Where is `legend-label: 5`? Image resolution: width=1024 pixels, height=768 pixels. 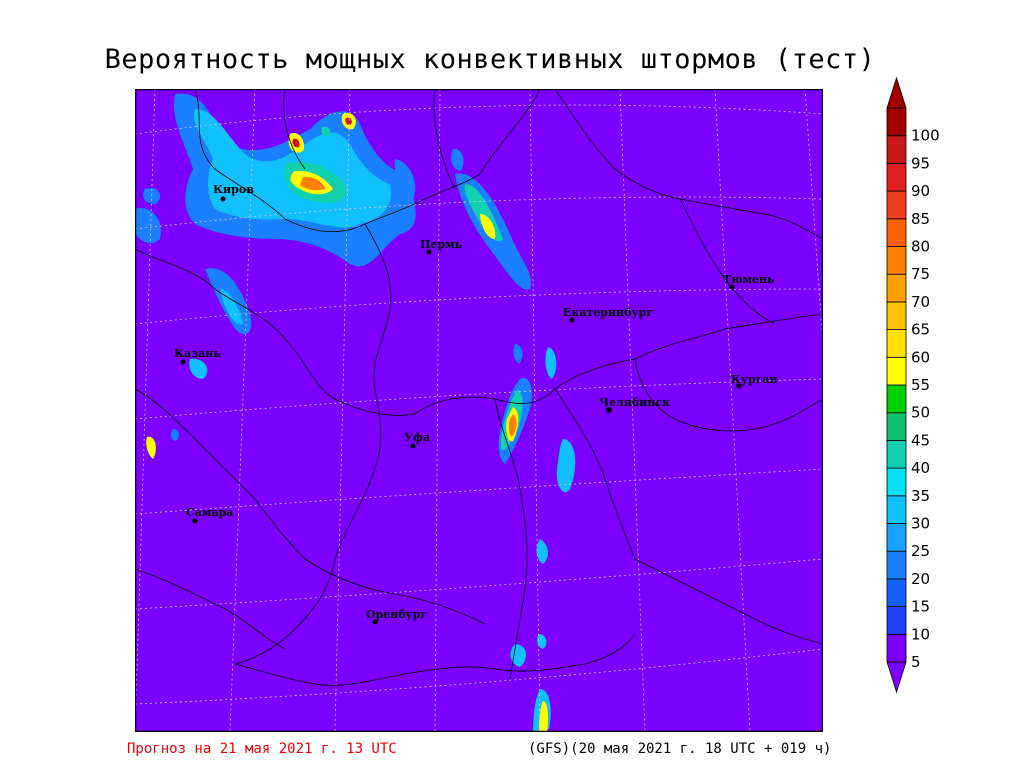
legend-label: 5 is located at coordinates (916, 662).